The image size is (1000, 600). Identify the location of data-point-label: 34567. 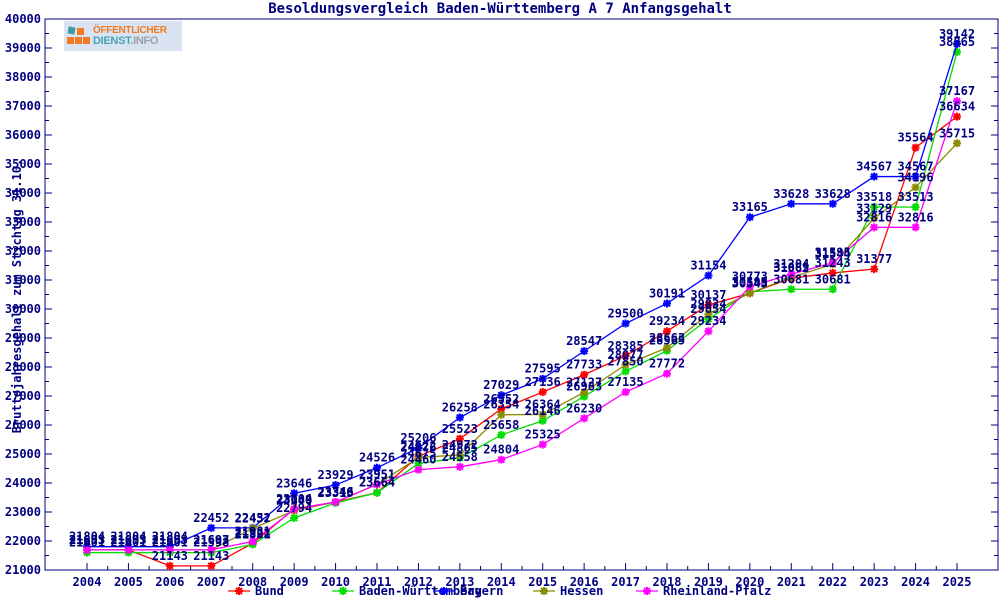
(874, 167).